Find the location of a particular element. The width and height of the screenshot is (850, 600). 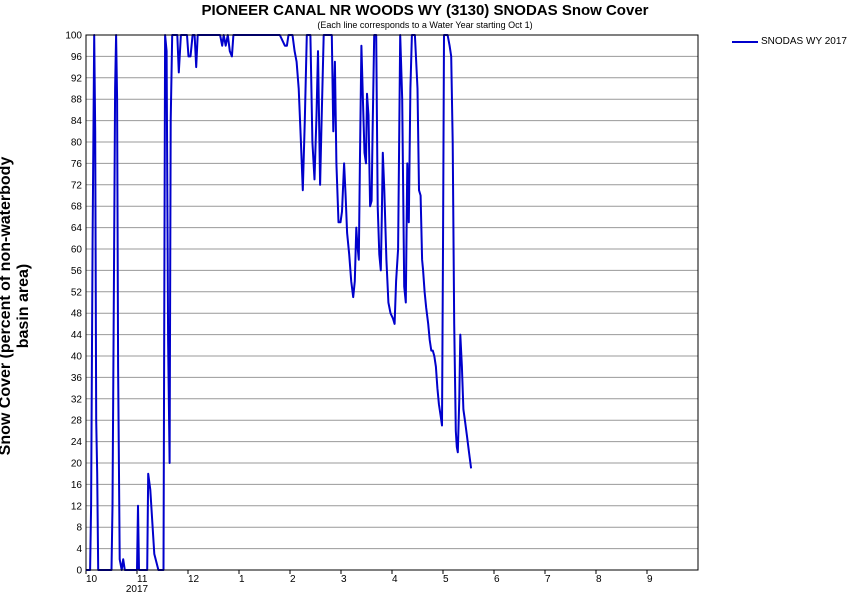

y-tick-label: 96 is located at coordinates (77, 57).